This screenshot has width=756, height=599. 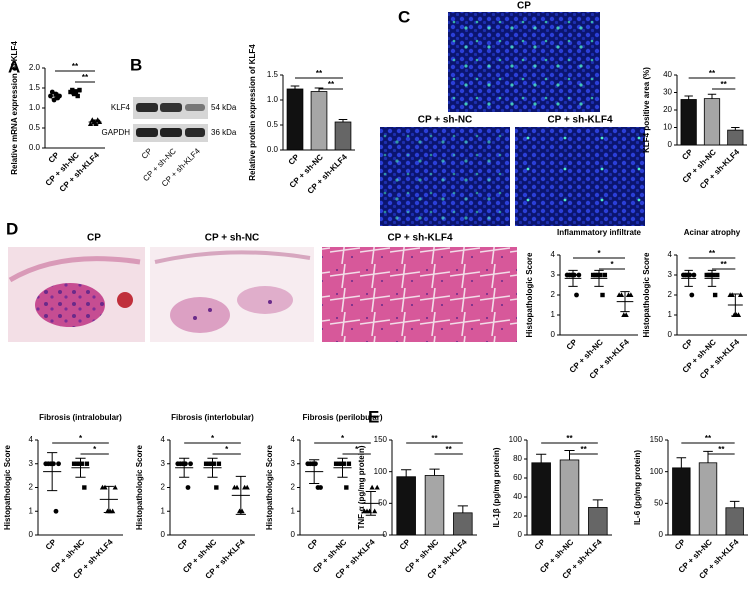 What do you see at coordinates (269, 487) in the screenshot?
I see `y-axis-label: Histopathologic Score` at bounding box center [269, 487].